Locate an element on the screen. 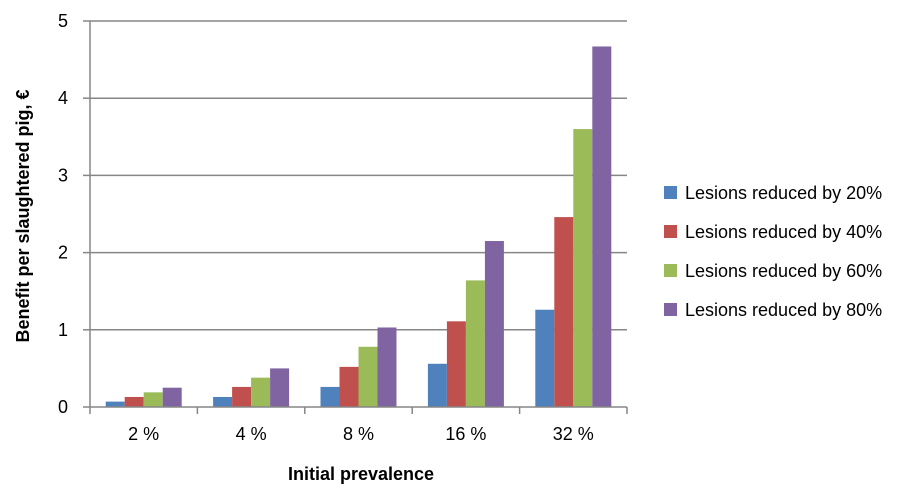 Image resolution: width=921 pixels, height=491 pixels. x-tick-labels: 2 % 4 % 8 % 16 % 32 % is located at coordinates (361, 434).